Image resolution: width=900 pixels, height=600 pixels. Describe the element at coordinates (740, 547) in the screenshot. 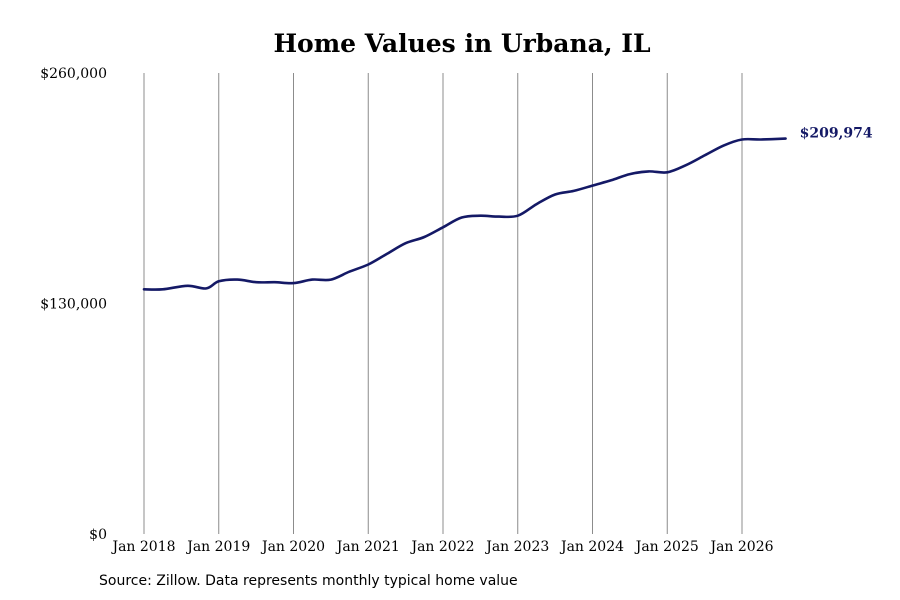

I see `x-tick-label: Jan 2026` at that location.